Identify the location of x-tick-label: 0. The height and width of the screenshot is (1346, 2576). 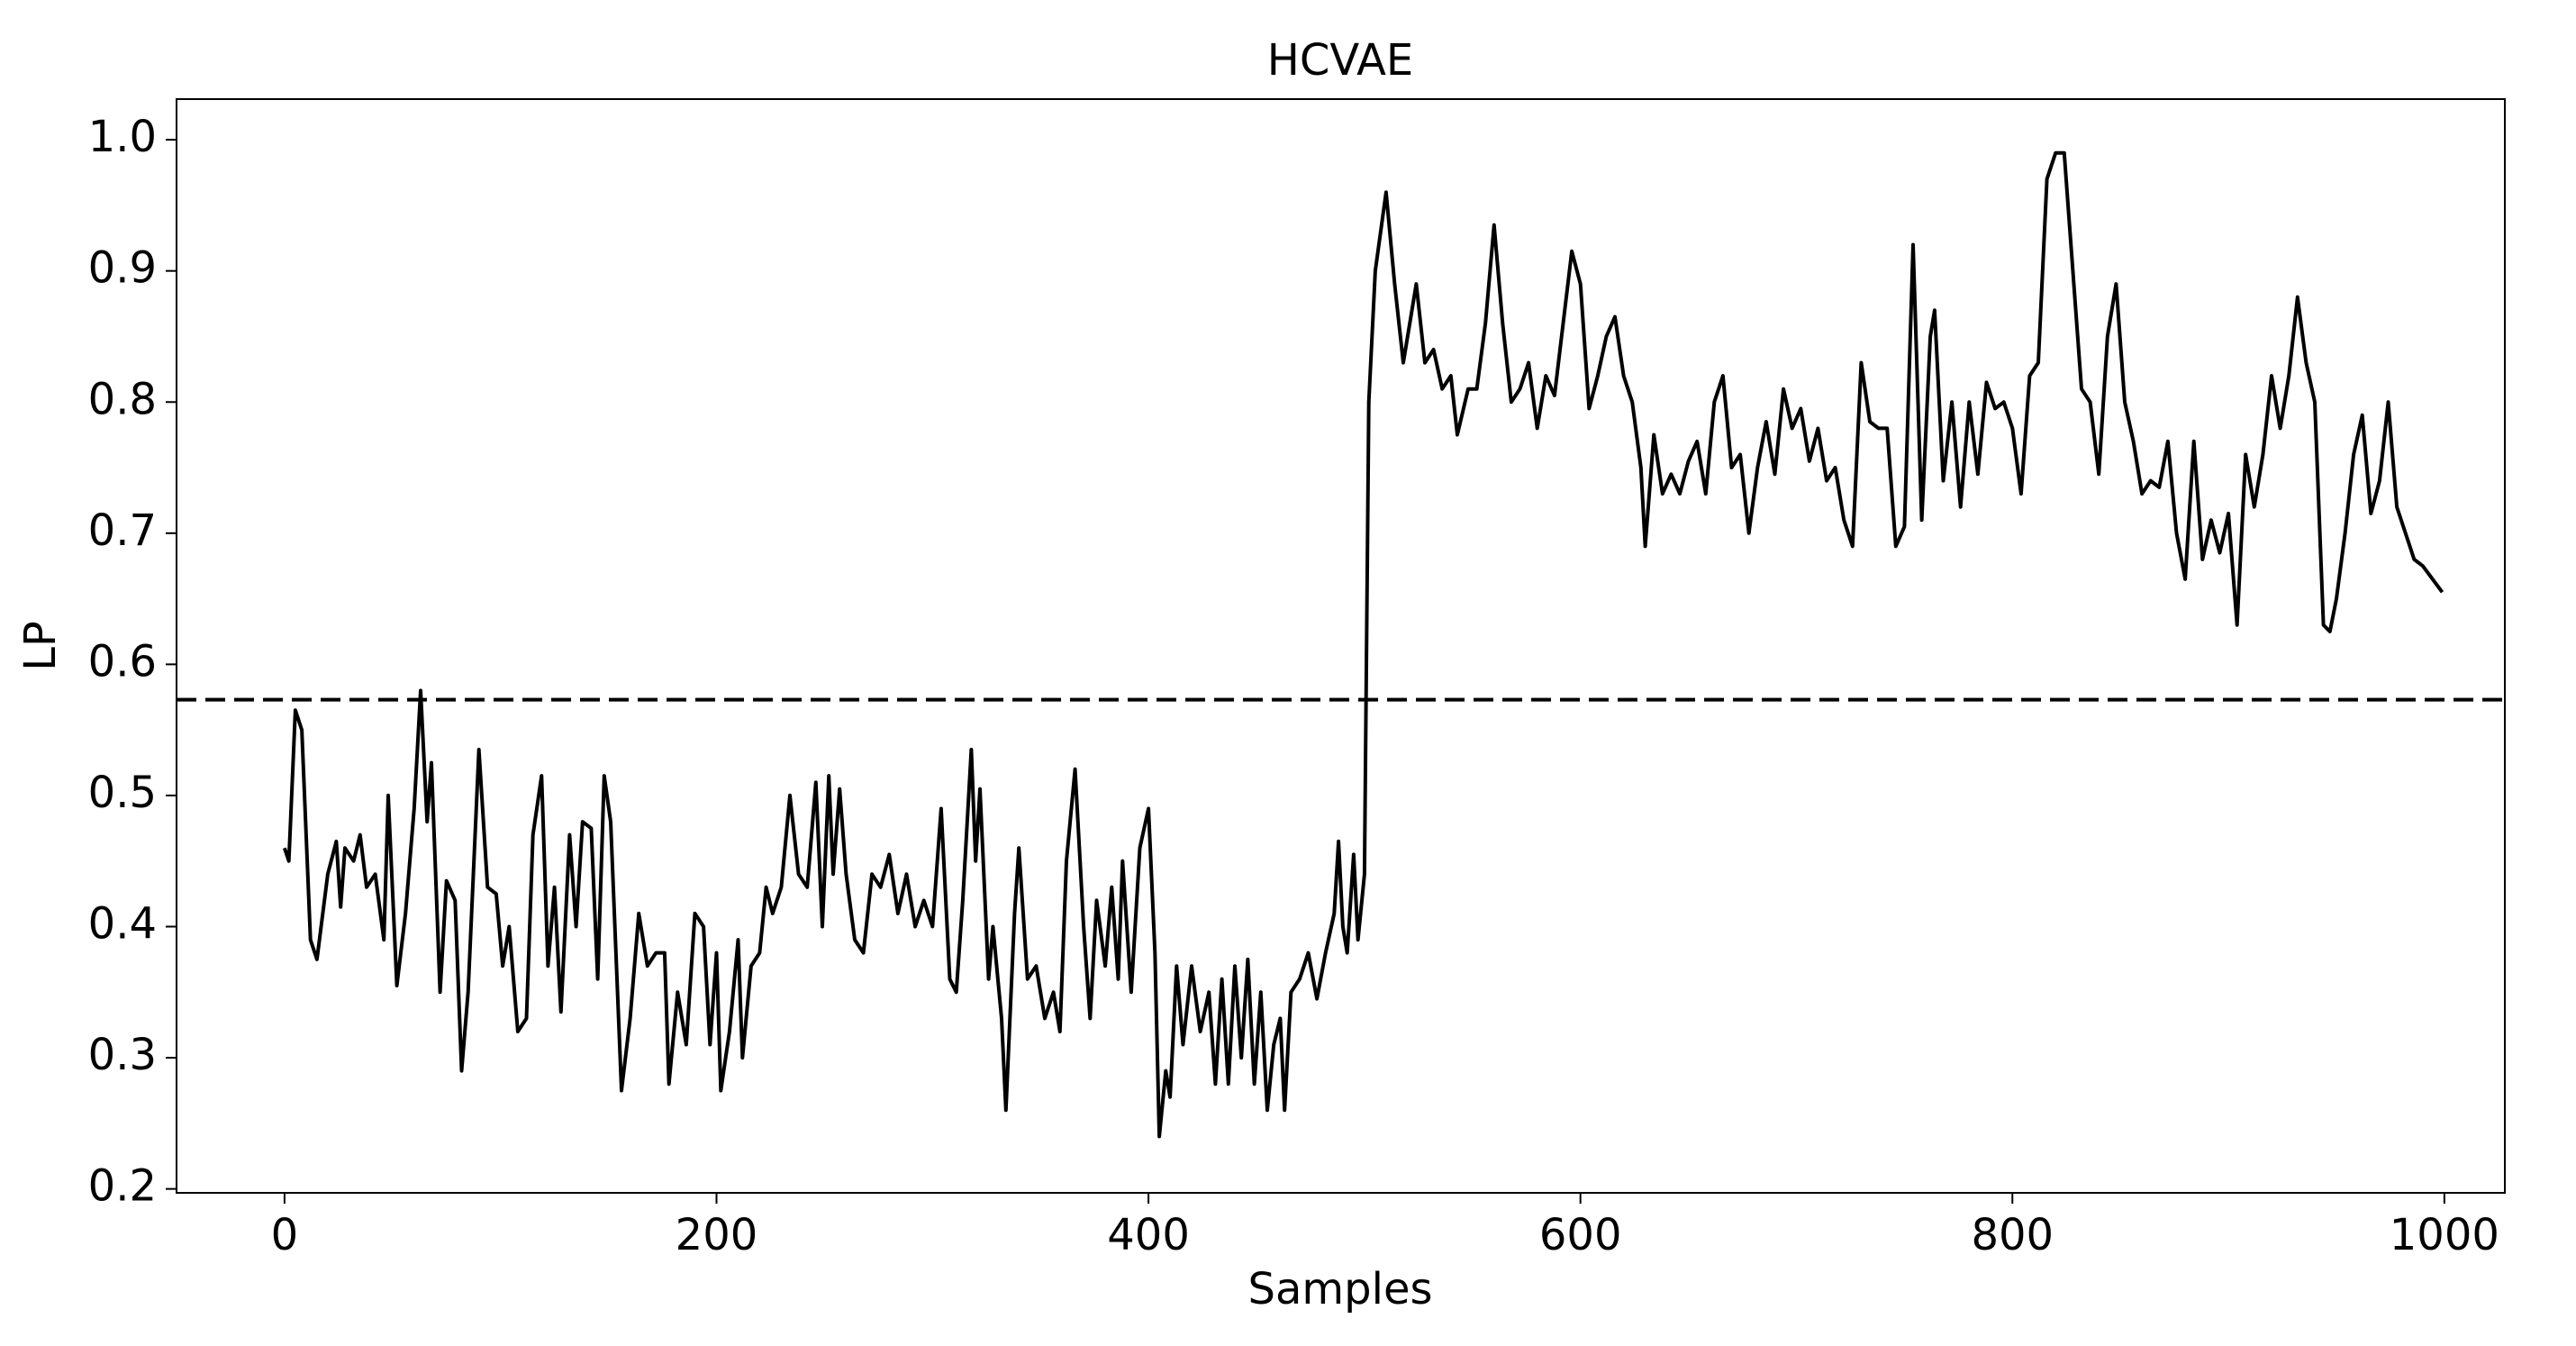
(285, 1235).